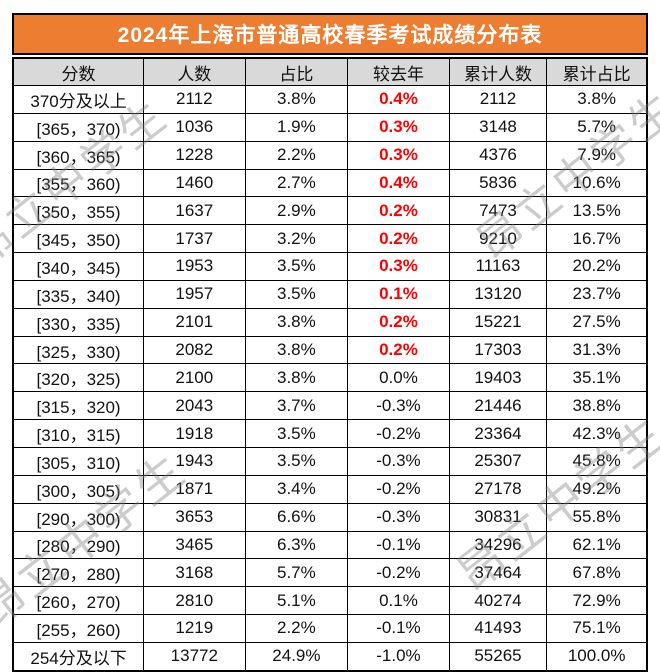 Image resolution: width=660 pixels, height=672 pixels. Describe the element at coordinates (78, 155) in the screenshot. I see `score-range-cell: [360，365)` at that location.